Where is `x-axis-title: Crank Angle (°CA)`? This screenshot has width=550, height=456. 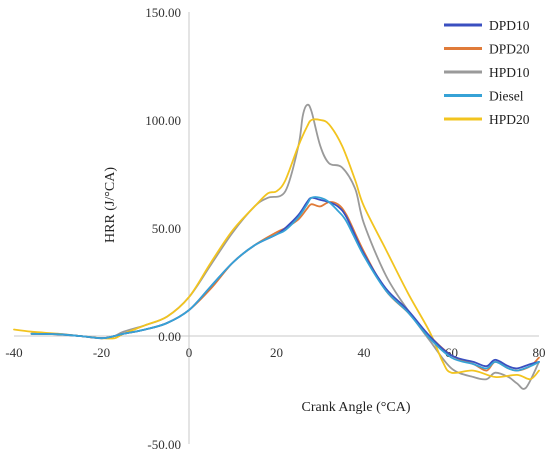
x-axis-title: Crank Angle (°CA) is located at coordinates (355, 407).